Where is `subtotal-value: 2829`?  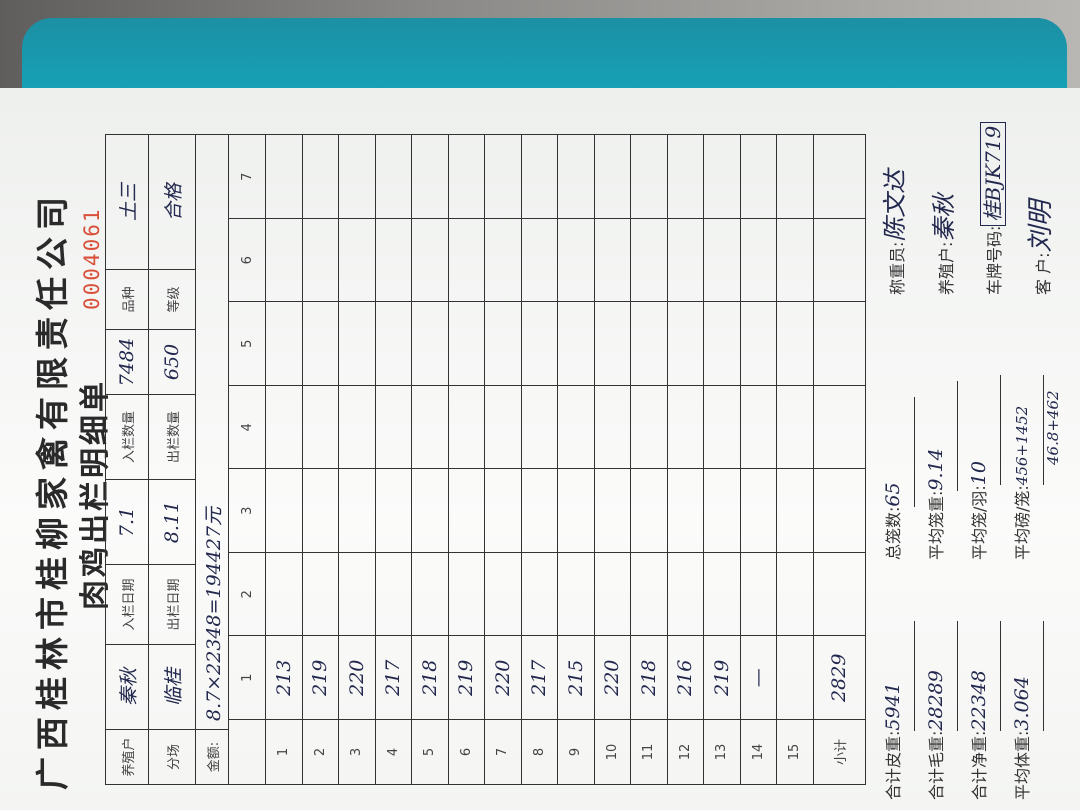 subtotal-value: 2829 is located at coordinates (839, 678).